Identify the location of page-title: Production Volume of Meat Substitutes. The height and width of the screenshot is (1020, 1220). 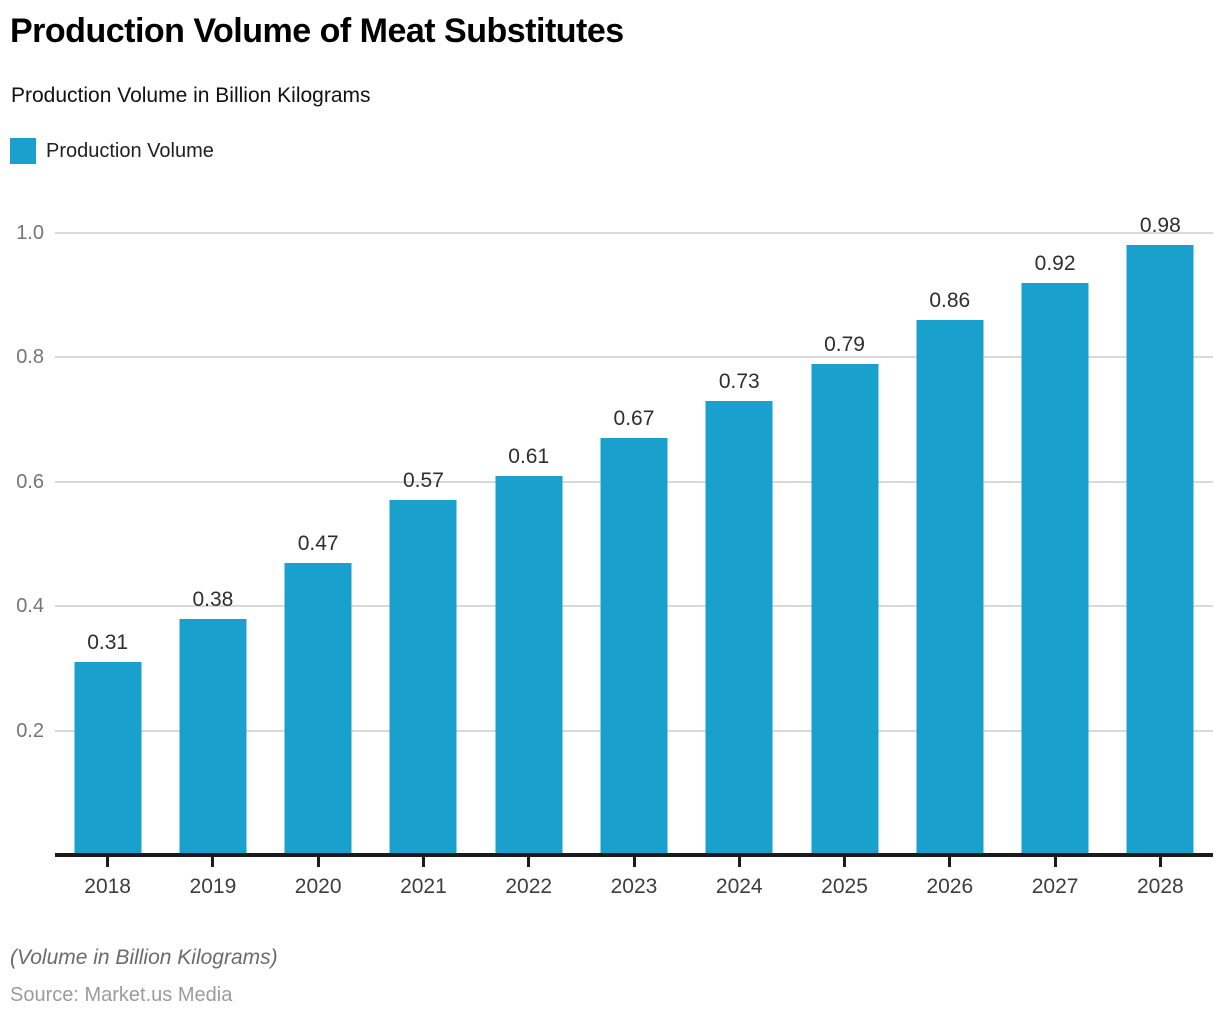
(317, 31).